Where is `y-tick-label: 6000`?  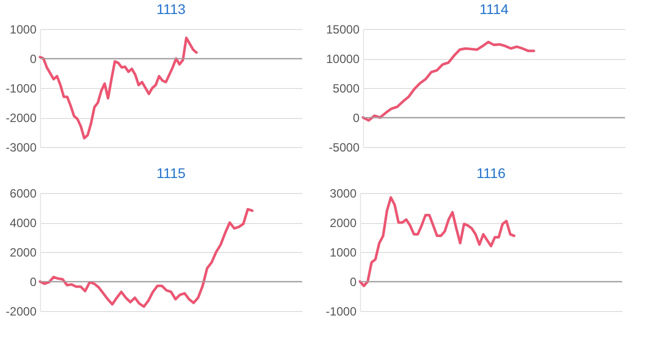 y-tick-label: 6000 is located at coordinates (23, 193).